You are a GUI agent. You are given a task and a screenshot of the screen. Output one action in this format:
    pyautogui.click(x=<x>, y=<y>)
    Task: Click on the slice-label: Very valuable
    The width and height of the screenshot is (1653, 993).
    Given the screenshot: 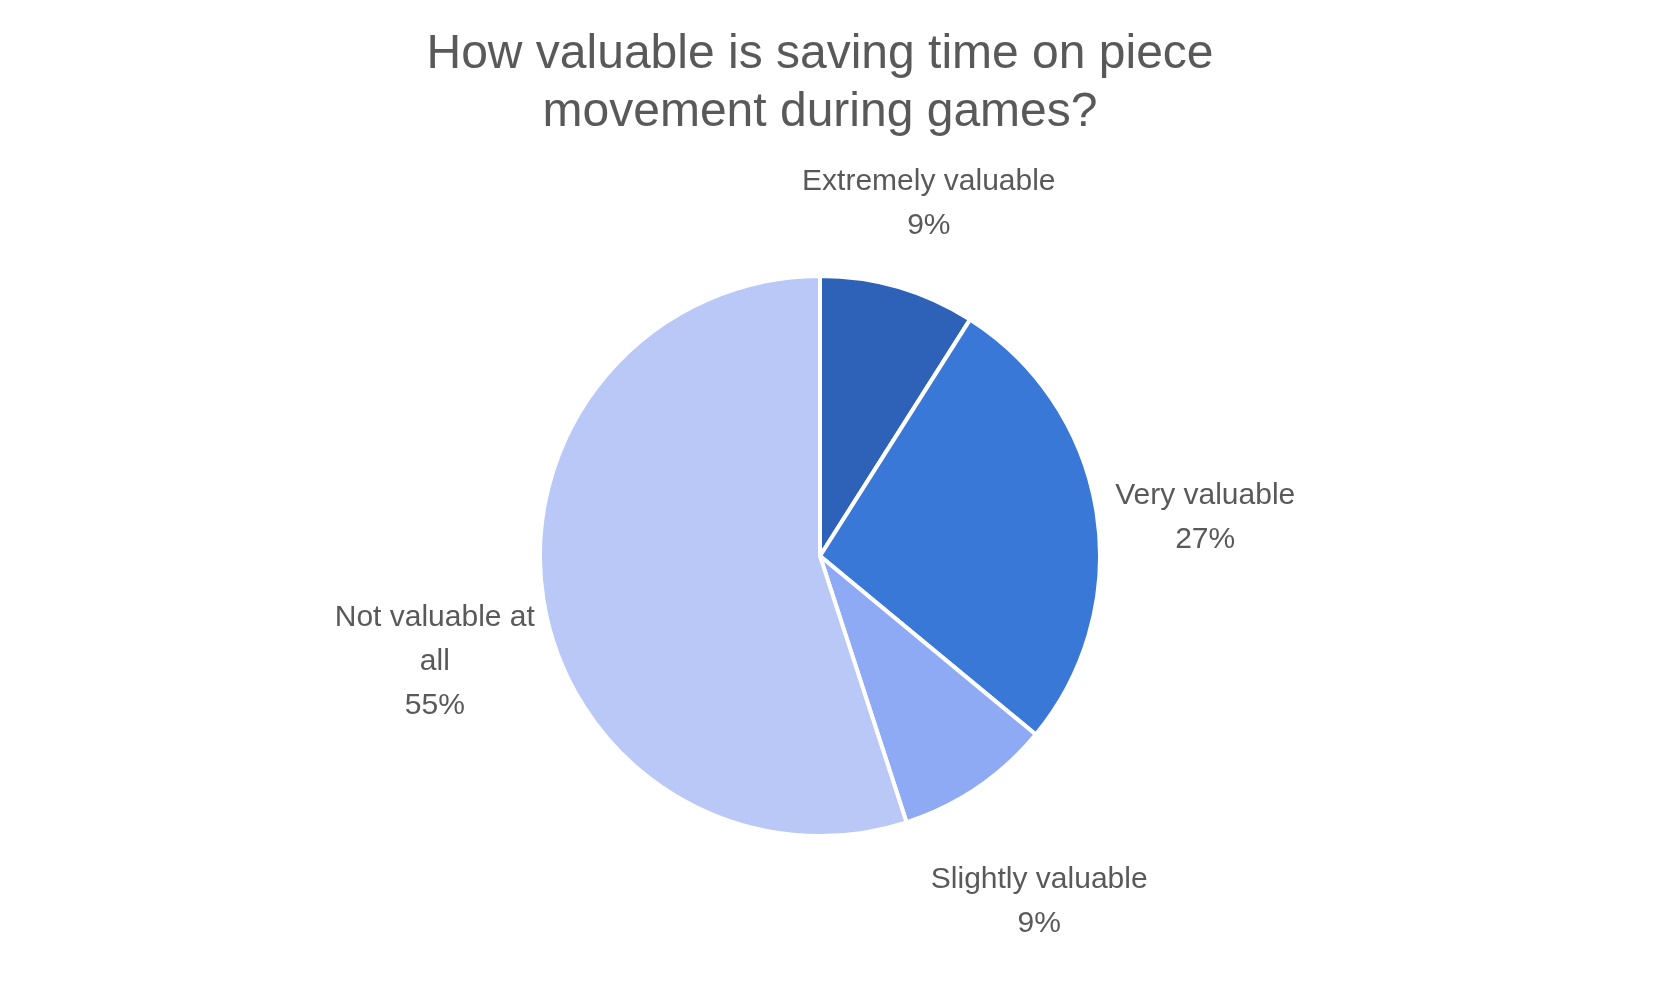 What is the action you would take?
    pyautogui.click(x=1205, y=493)
    